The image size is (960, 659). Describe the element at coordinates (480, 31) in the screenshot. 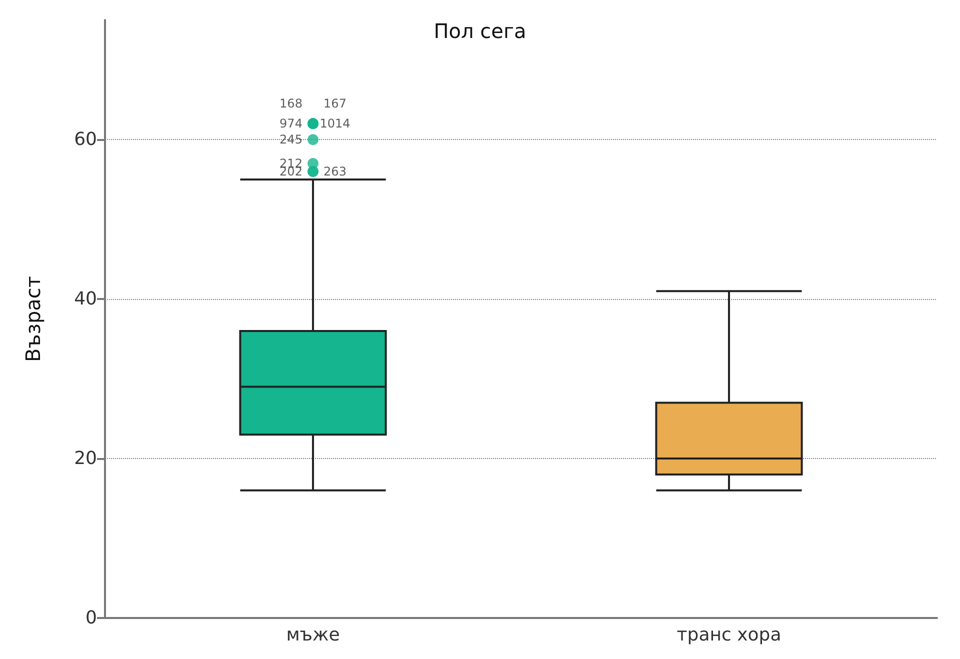

I see `chart-title: Пол сега` at that location.